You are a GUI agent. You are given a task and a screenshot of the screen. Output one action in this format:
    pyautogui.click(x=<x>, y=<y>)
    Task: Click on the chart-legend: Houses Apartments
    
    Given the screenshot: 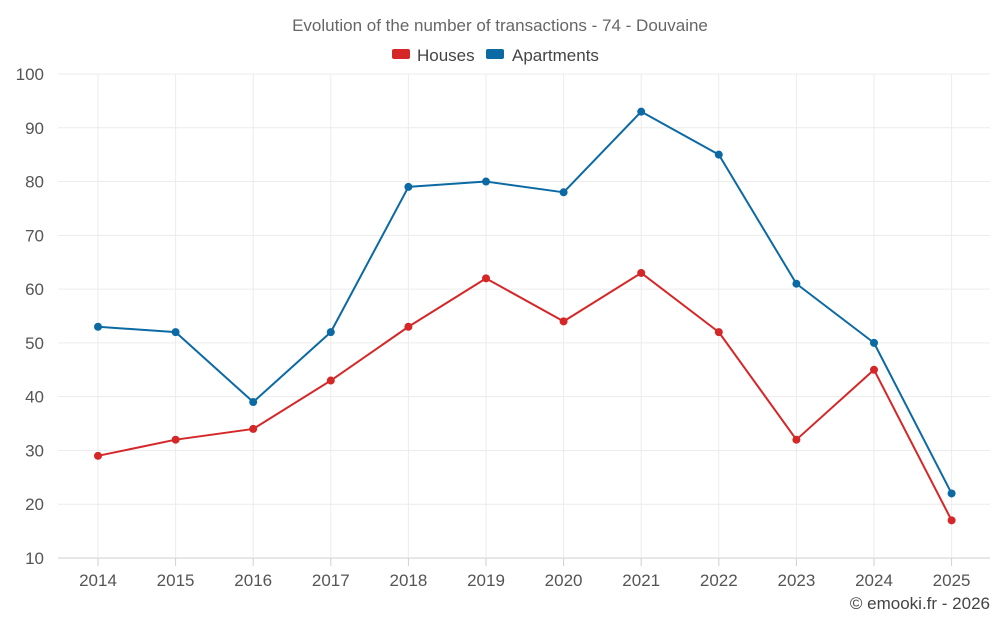 What is the action you would take?
    pyautogui.click(x=495, y=55)
    